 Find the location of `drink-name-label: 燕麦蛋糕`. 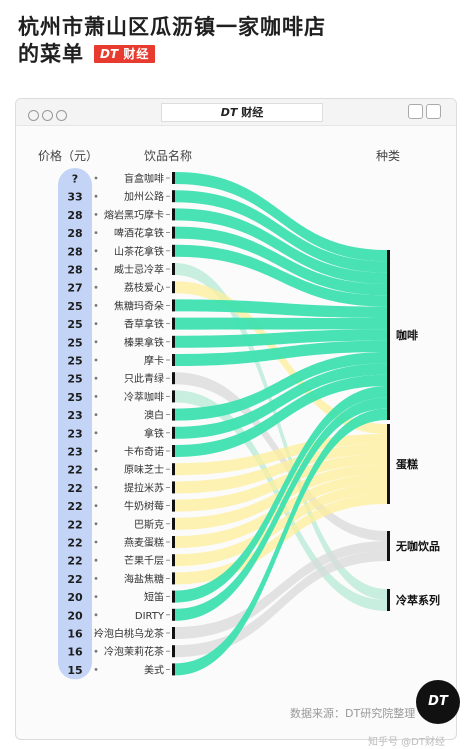

drink-name-label: 燕麦蛋糕 is located at coordinates (144, 542).